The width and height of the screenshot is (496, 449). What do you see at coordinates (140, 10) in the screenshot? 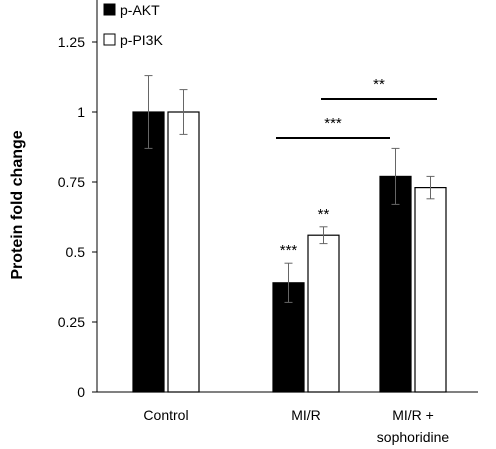
I see `legend-label: p-AKT` at bounding box center [140, 10].